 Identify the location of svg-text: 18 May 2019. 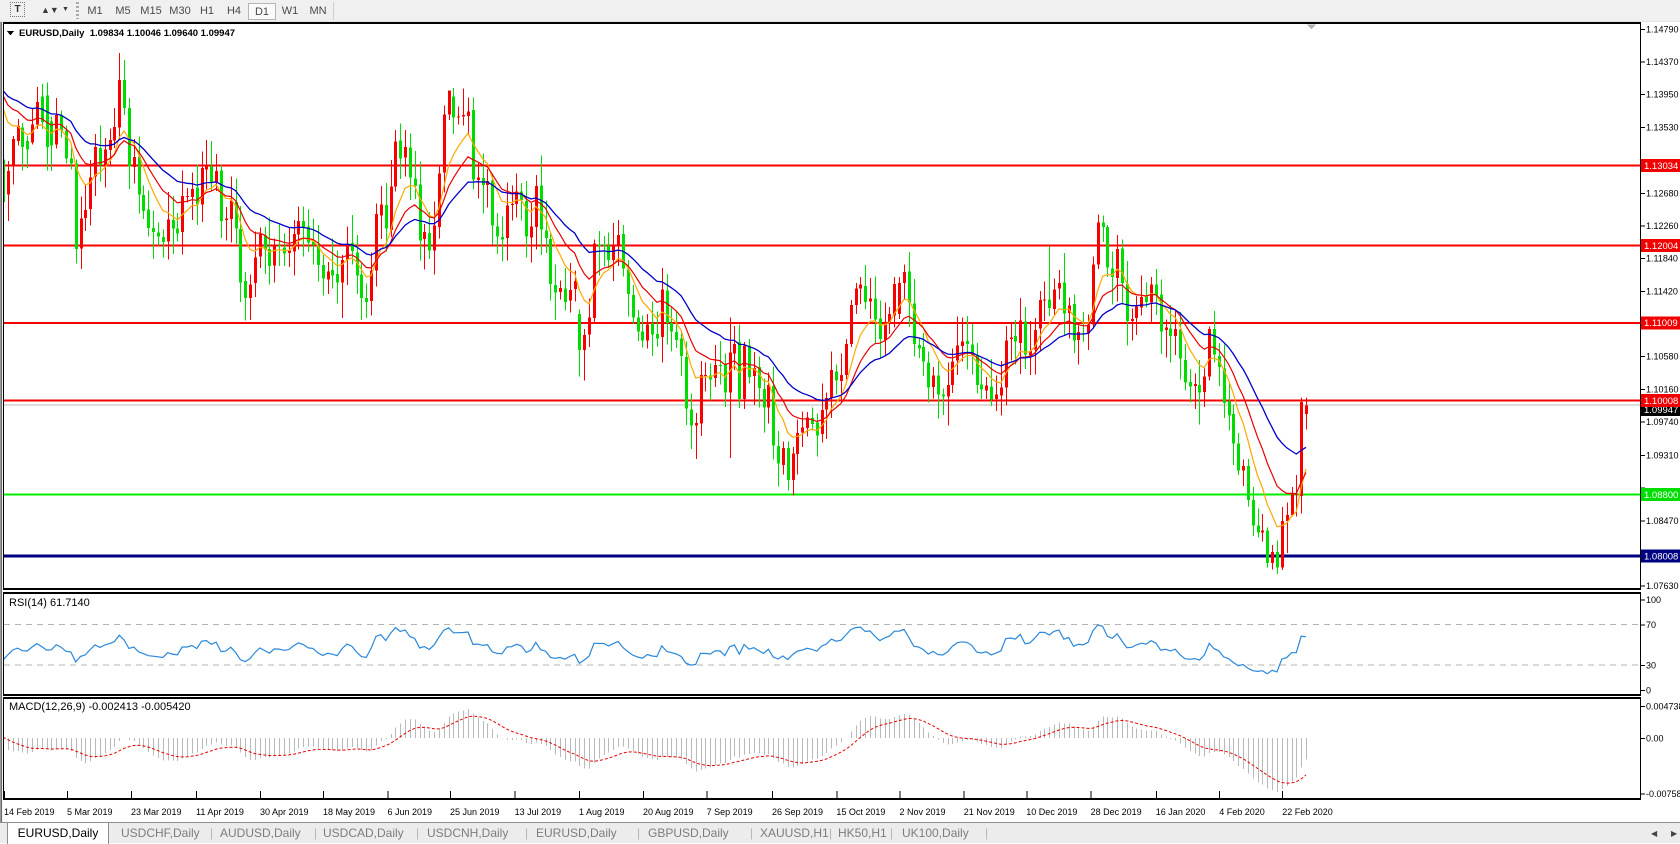
(349, 812).